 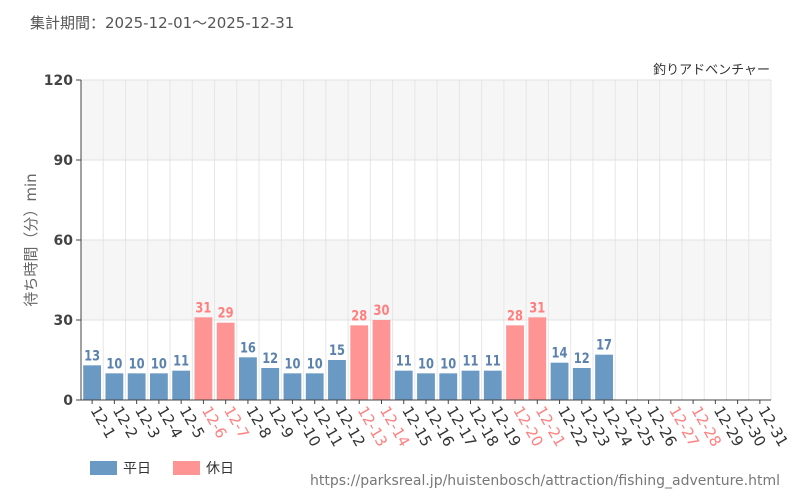 What do you see at coordinates (162, 23) in the screenshot?
I see `period-label: 集計期間：2025-12-01～2025-12-31` at bounding box center [162, 23].